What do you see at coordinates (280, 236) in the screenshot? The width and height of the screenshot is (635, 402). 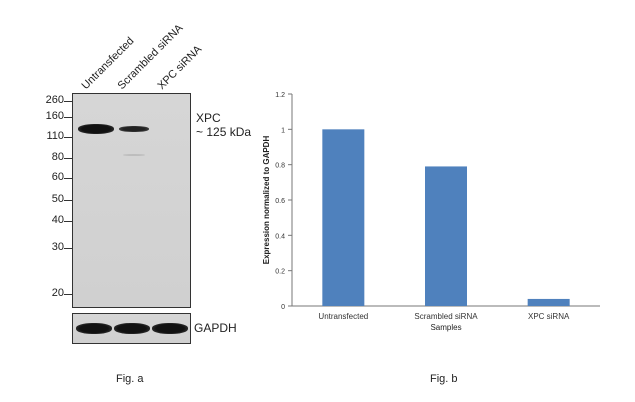 I see `y-tick-label: 0.4` at bounding box center [280, 236].